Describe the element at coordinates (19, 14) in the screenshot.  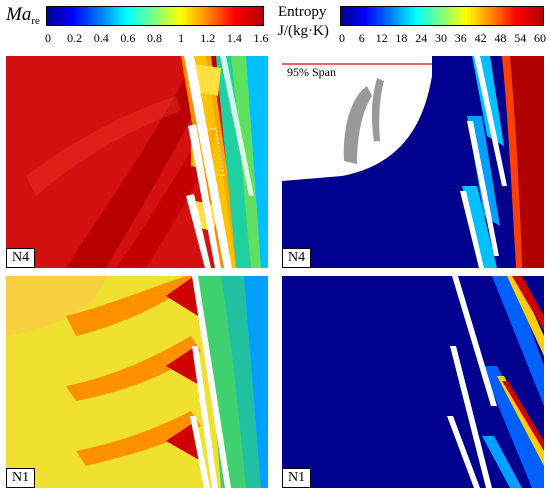
I see `ma-symbol: Ma` at that location.